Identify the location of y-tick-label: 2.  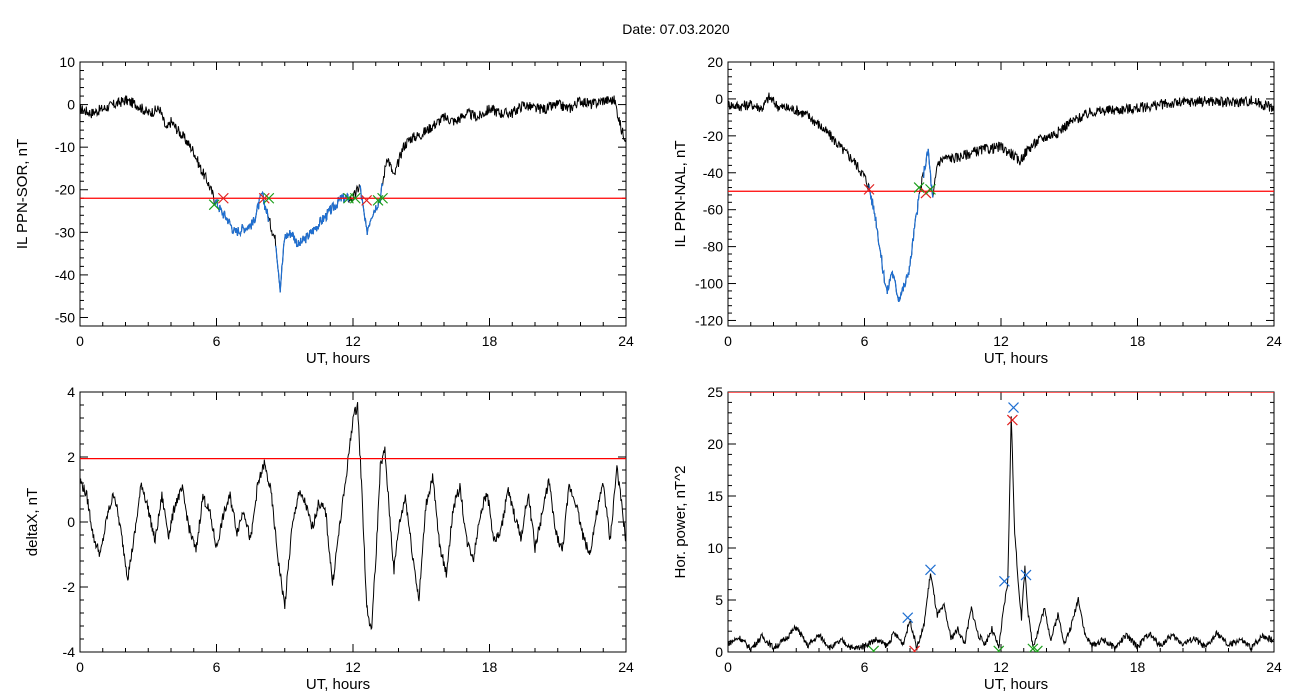
(71, 457).